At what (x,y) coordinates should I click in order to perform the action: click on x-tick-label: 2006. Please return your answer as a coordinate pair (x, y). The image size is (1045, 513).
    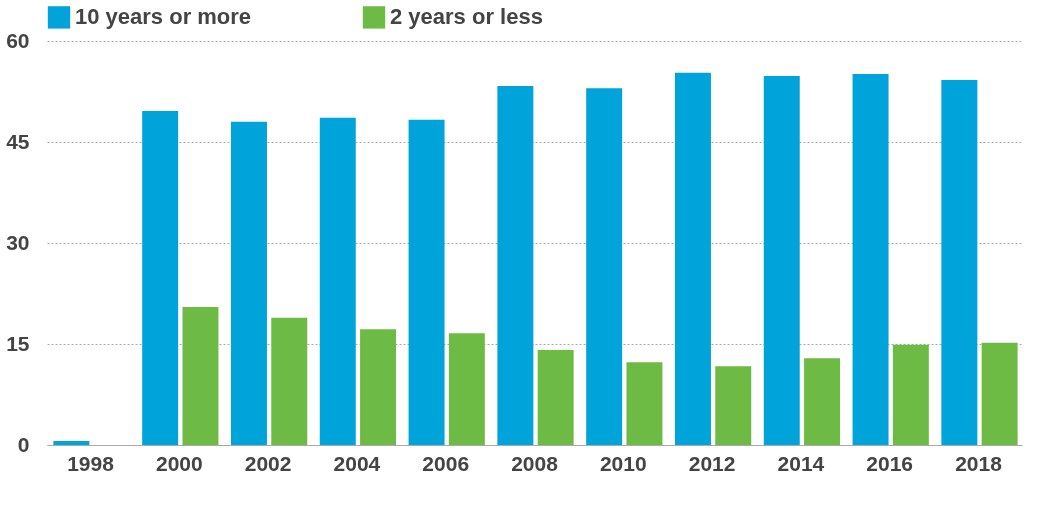
    Looking at the image, I should click on (446, 463).